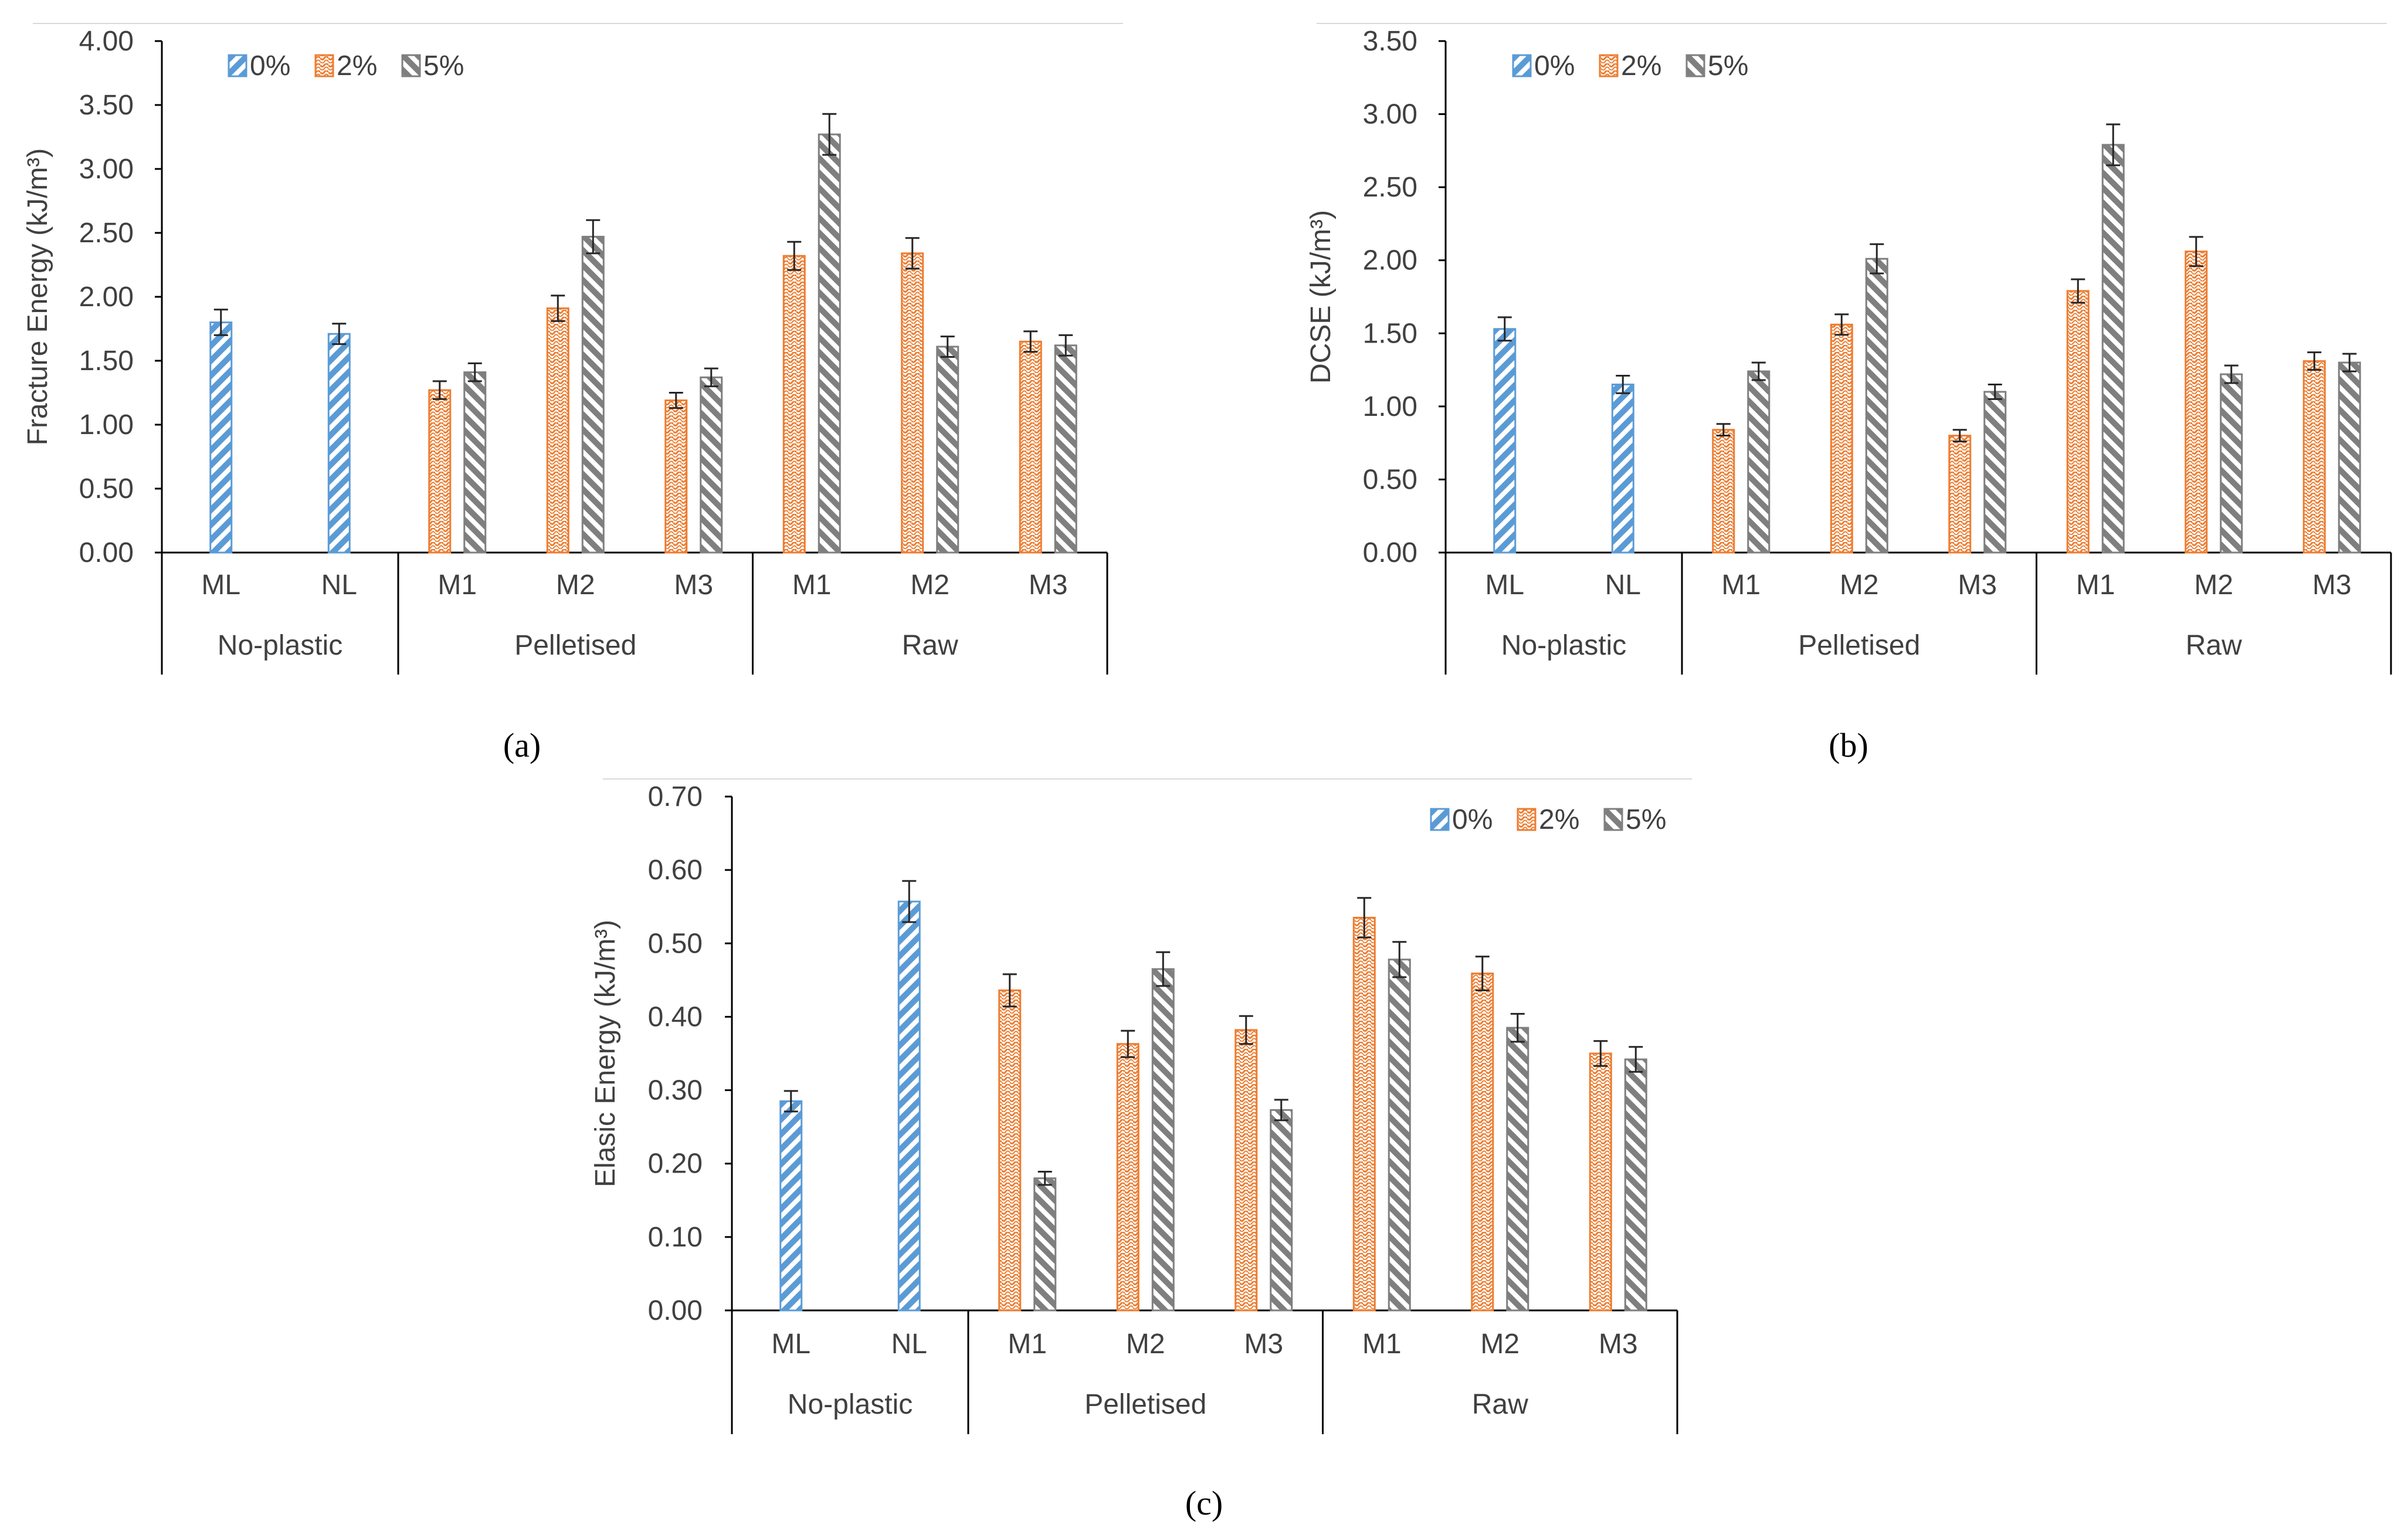  Describe the element at coordinates (1848, 745) in the screenshot. I see `panel-label: (b)` at that location.